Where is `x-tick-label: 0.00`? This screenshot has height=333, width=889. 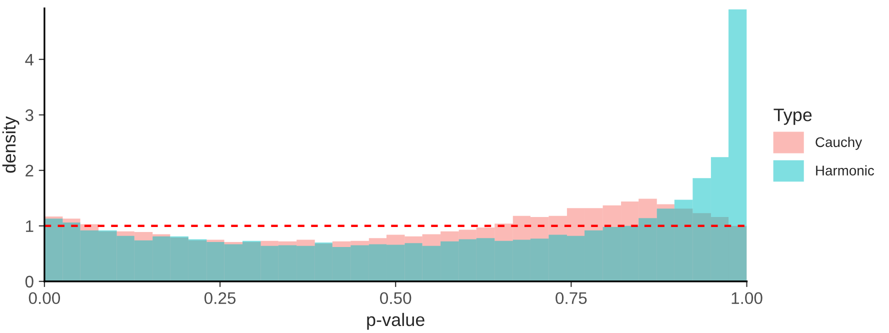 x-tick-label: 0.00 is located at coordinates (44, 298).